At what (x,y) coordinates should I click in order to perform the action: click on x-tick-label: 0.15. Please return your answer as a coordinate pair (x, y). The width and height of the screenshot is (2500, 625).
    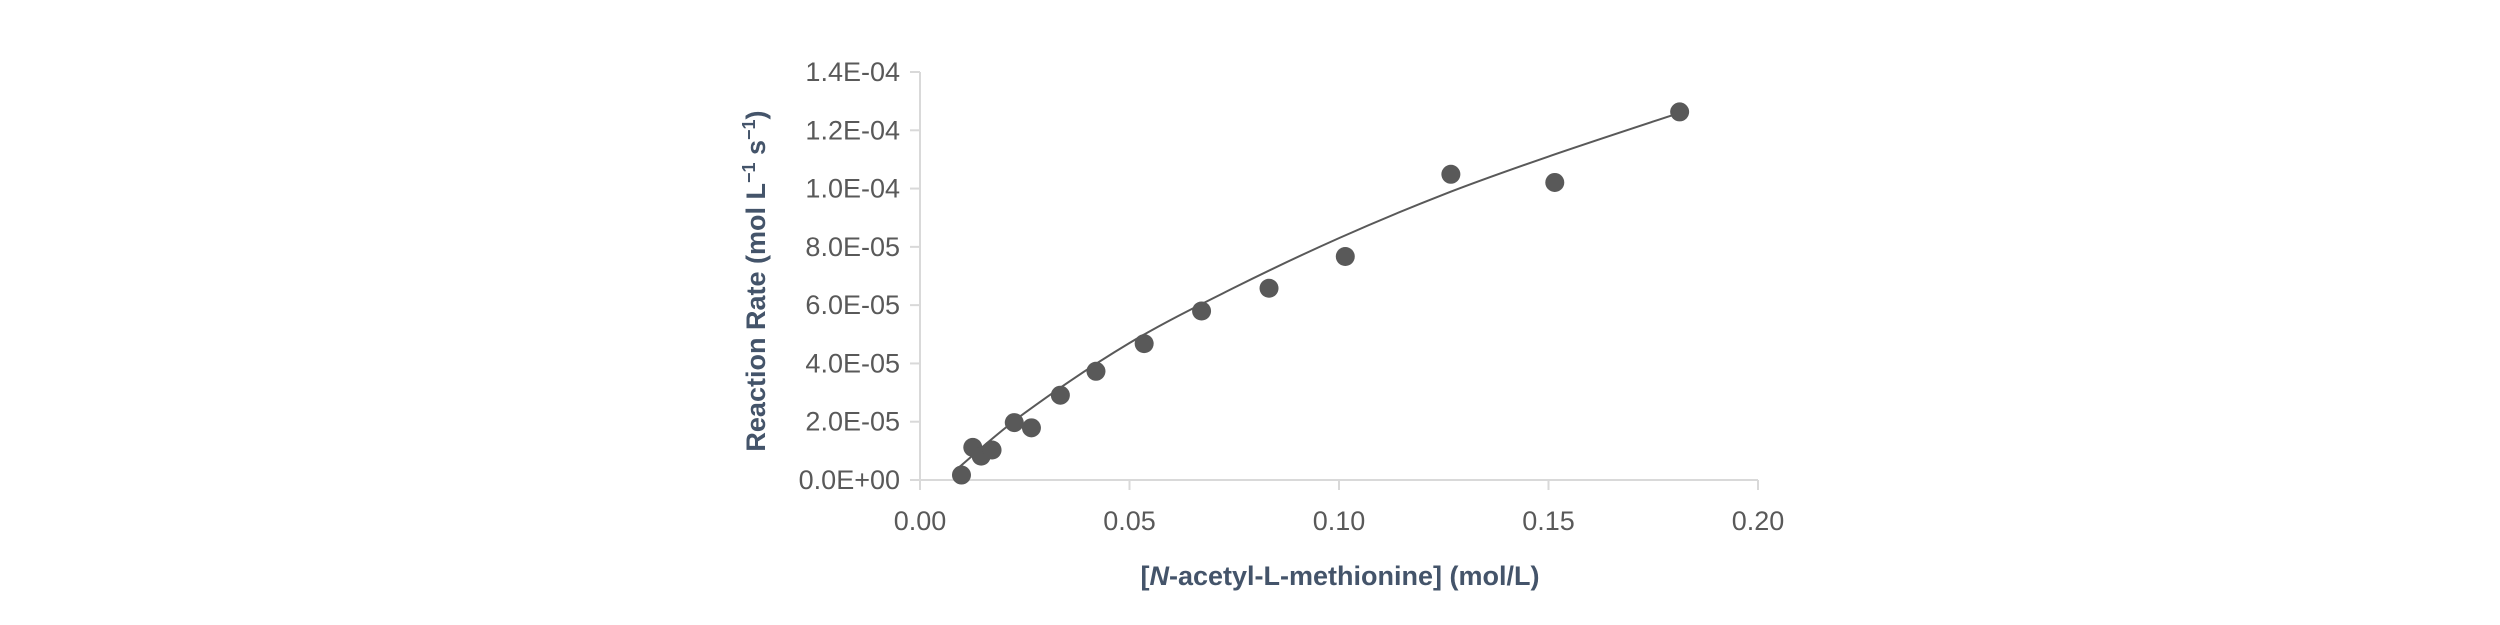
    Looking at the image, I should click on (1548, 521).